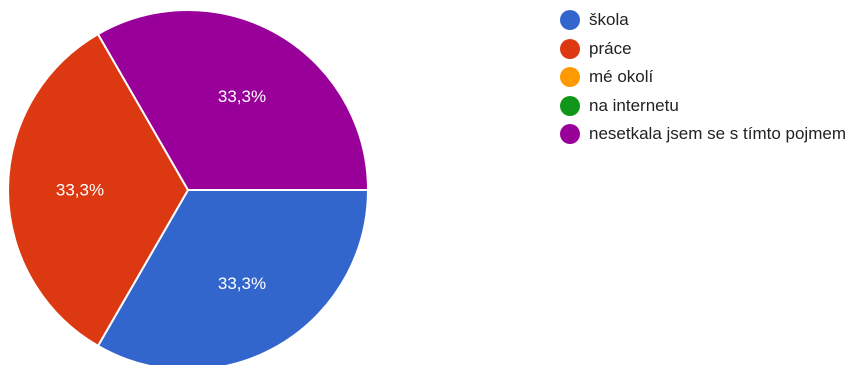  Describe the element at coordinates (80, 190) in the screenshot. I see `slice-value-label-1: 33,3%` at that location.